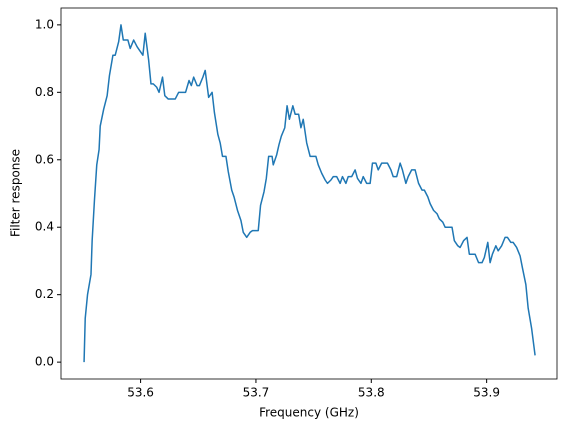  Describe the element at coordinates (16, 193) in the screenshot. I see `y-axis-label: Filter response` at that location.